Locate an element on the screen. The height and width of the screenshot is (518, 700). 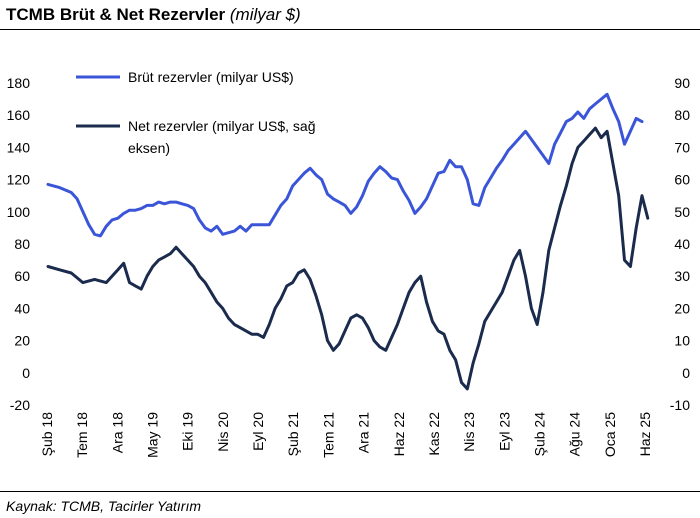
left-tick-label: 180 is located at coordinates (19, 83).